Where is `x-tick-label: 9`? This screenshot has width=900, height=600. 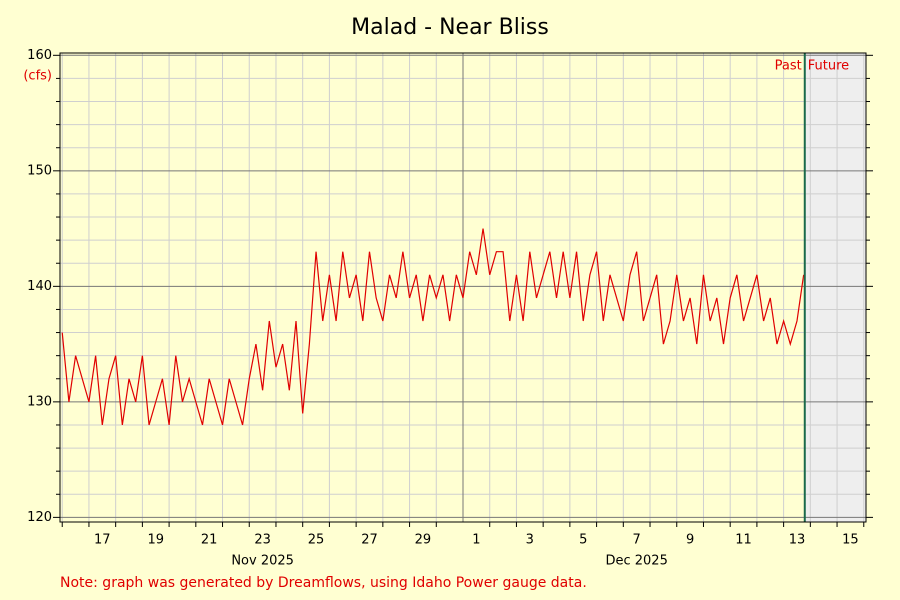 x-tick-label: 9 is located at coordinates (690, 540).